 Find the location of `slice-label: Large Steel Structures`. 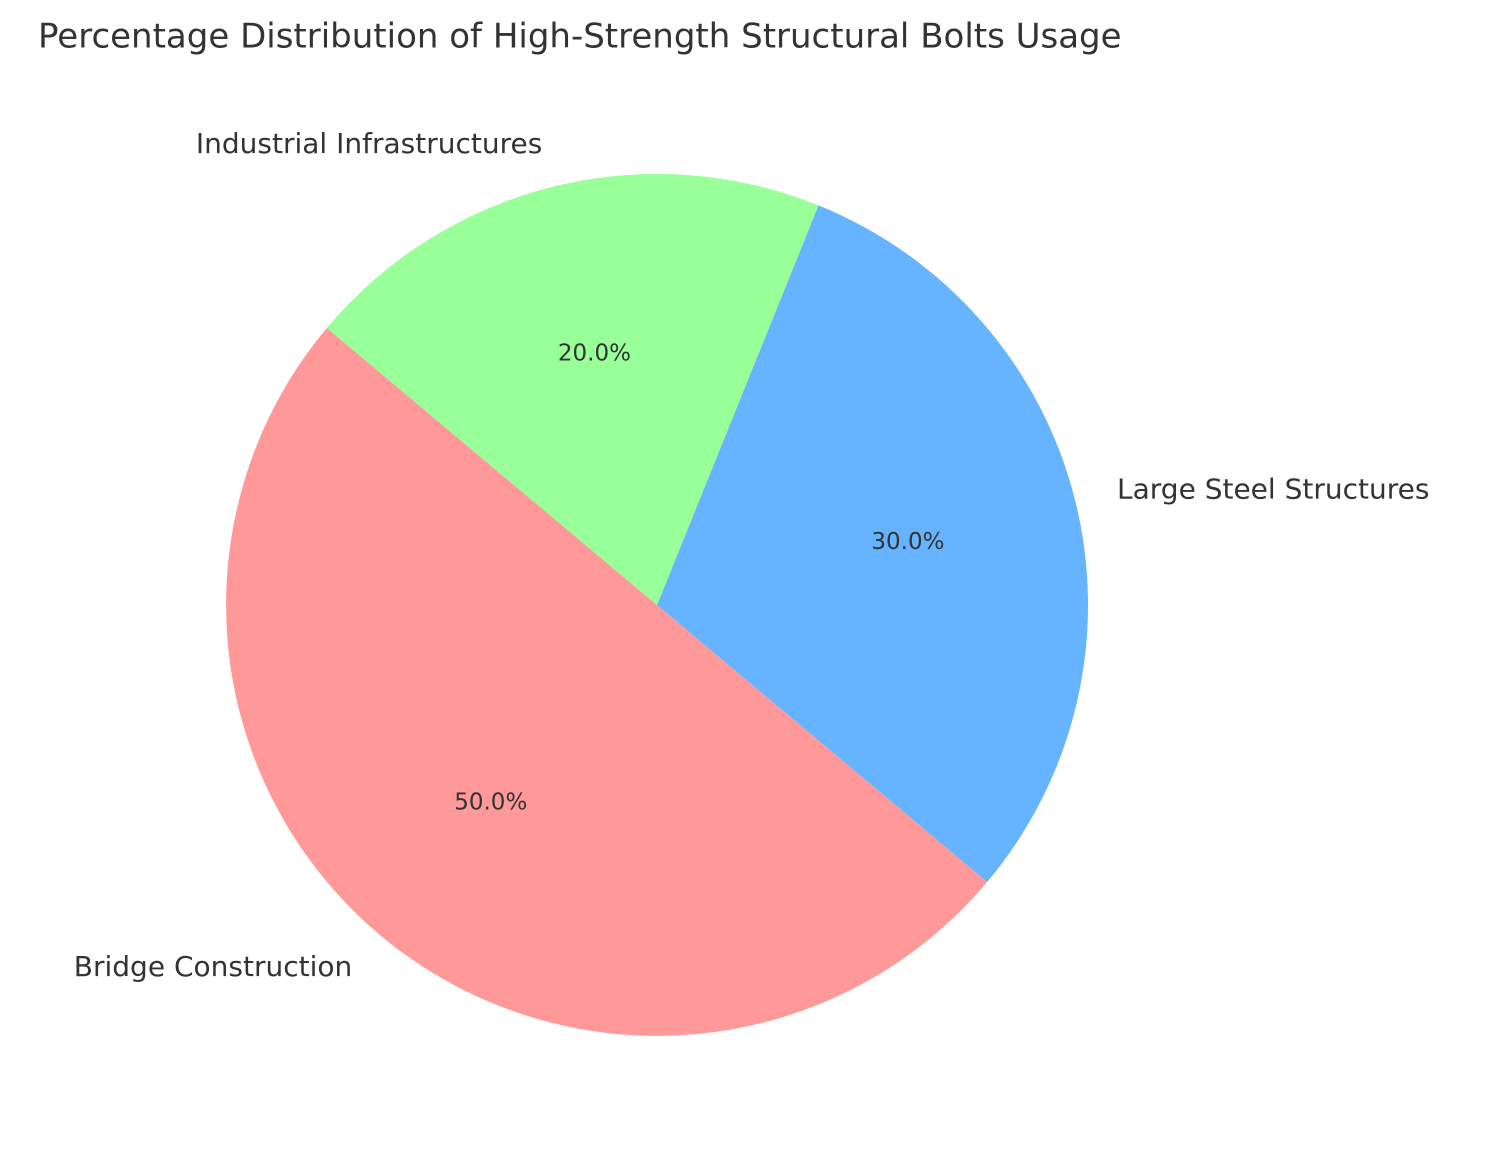

slice-label: Large Steel Structures is located at coordinates (1273, 488).